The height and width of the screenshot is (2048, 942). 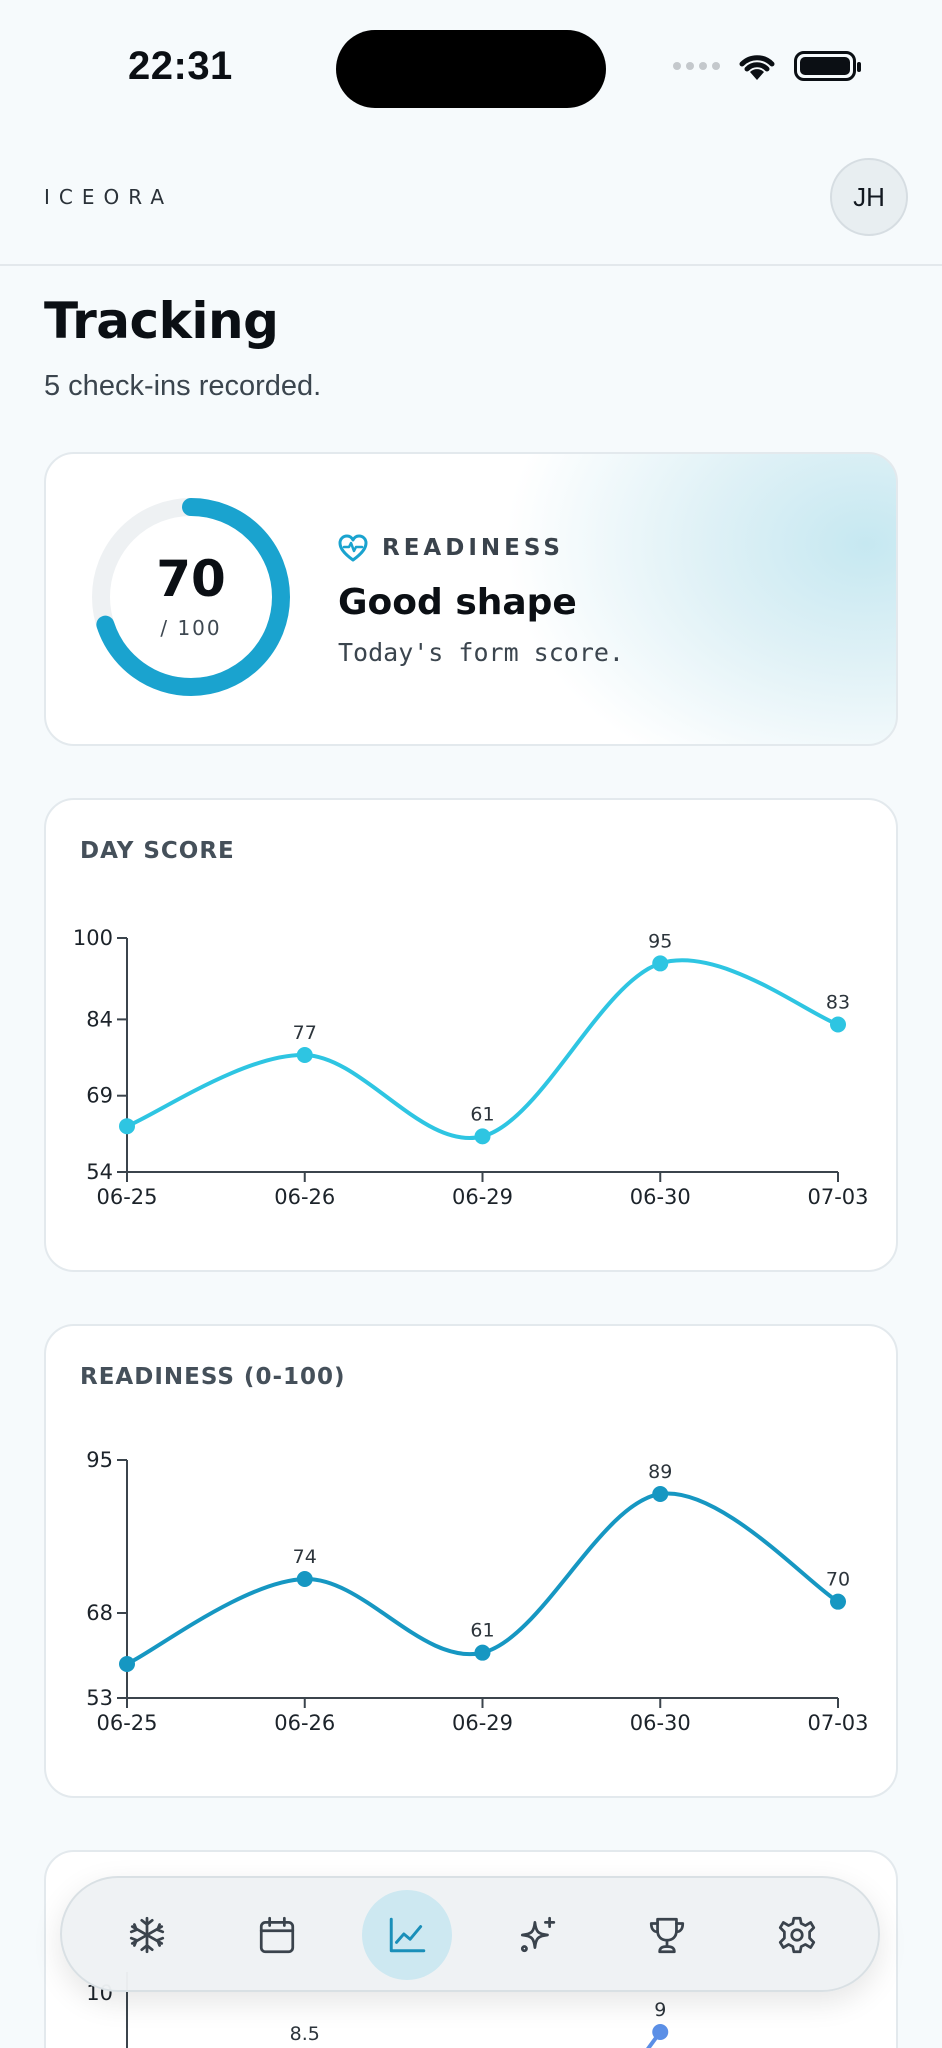 I want to click on readiness-chart: 53 68 95 06-25 06-26 06-29 06-30 07-03 74 61 89 70, so click(x=477, y=1591).